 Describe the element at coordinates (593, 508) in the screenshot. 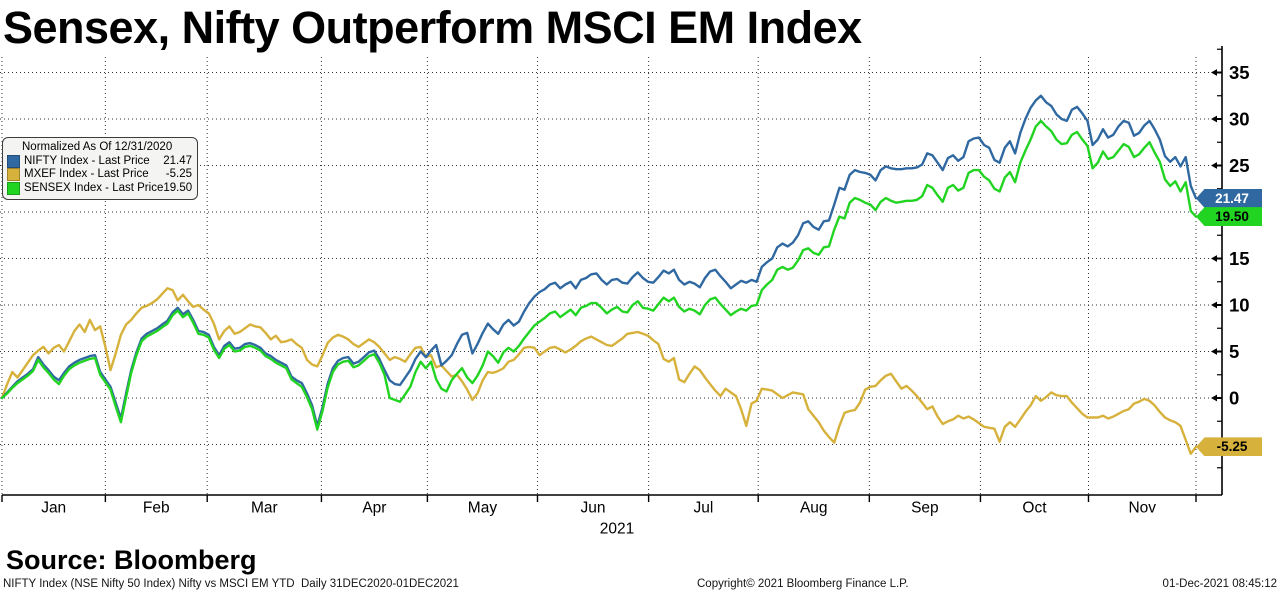

I see `x-axis-month-label: Jun` at that location.